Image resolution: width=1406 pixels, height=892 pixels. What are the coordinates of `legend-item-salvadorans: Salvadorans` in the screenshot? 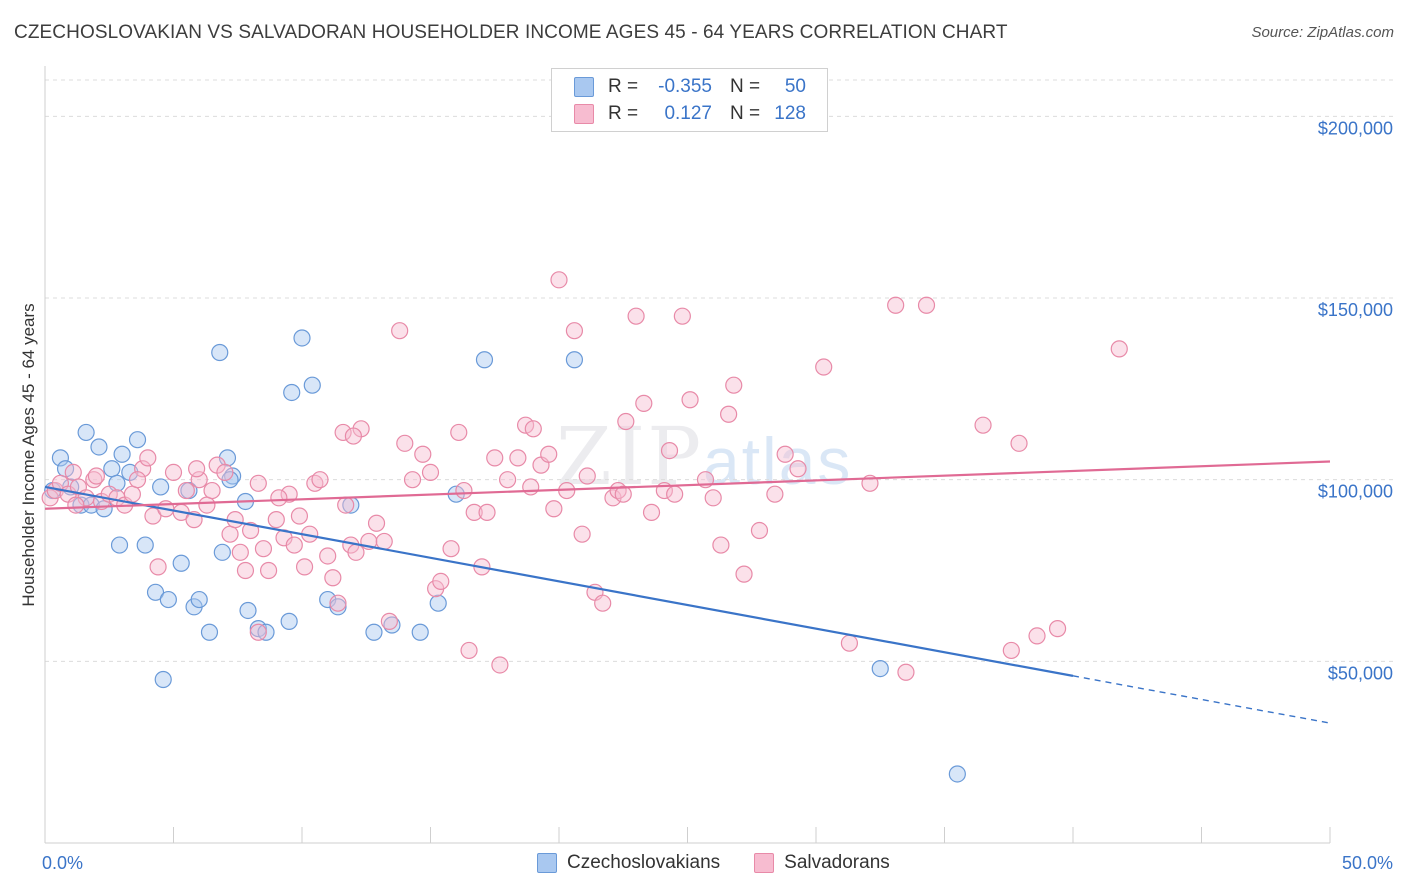 It's located at (822, 863).